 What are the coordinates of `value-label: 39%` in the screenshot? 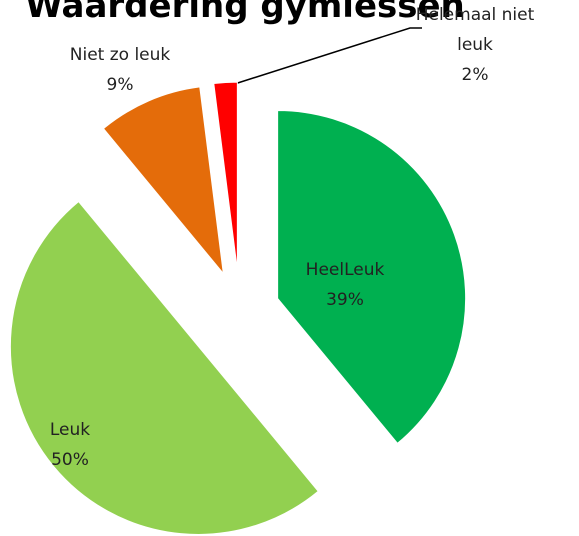 It's located at (345, 300).